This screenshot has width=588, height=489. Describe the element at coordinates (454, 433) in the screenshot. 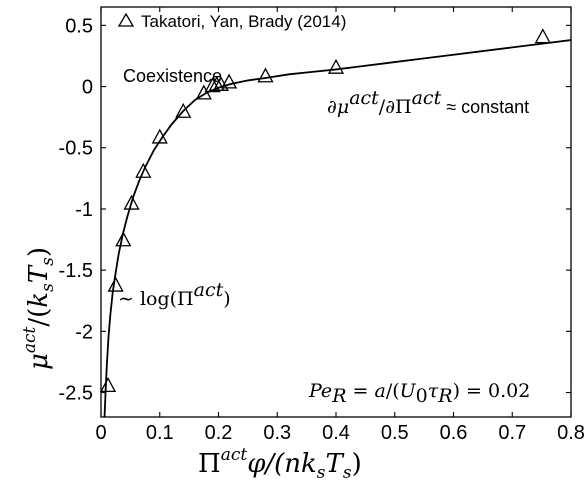

I see `x-tick-label: 0.6` at that location.